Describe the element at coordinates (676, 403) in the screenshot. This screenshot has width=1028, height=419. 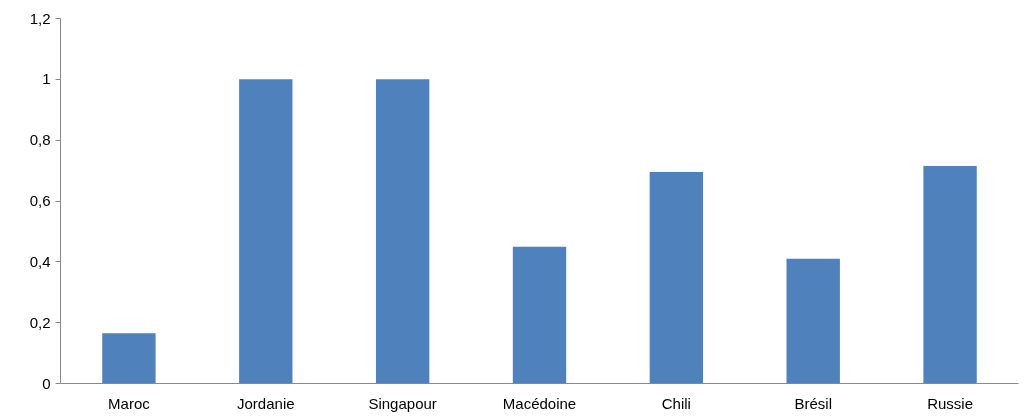
I see `x-tick-label: Chili` at that location.